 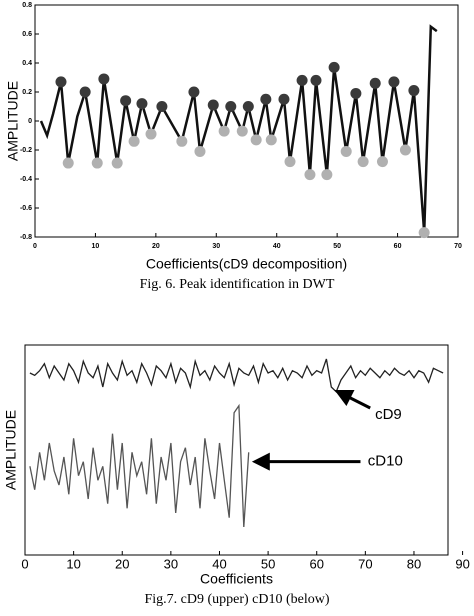 I want to click on y-tick-label: -0.6, so click(x=26, y=208).